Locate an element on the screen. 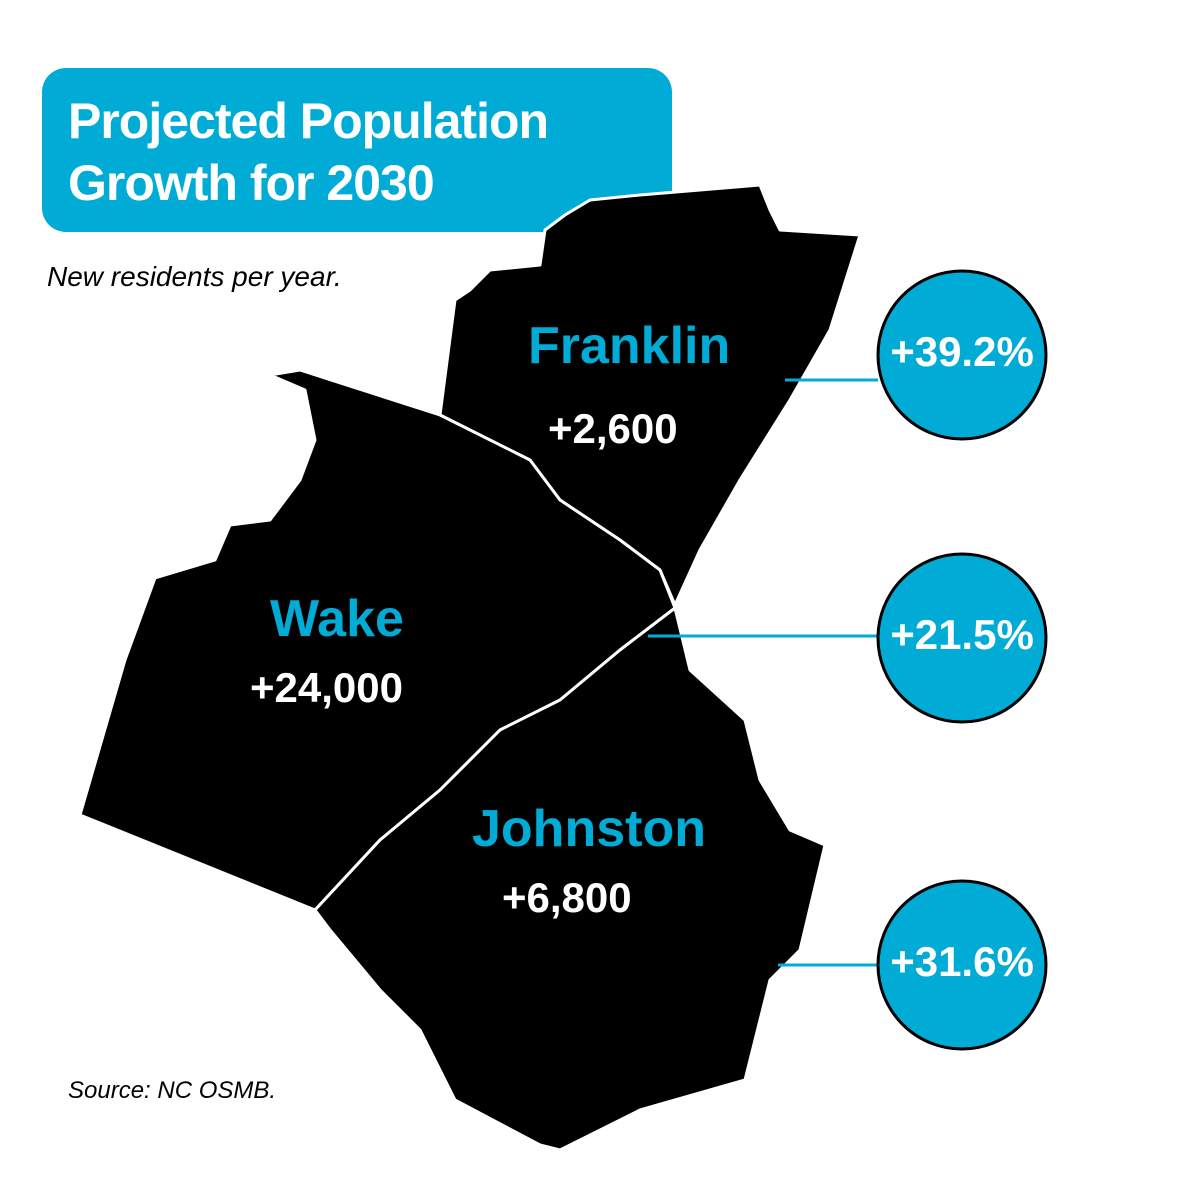  growth-label: +21.5% is located at coordinates (962, 634).